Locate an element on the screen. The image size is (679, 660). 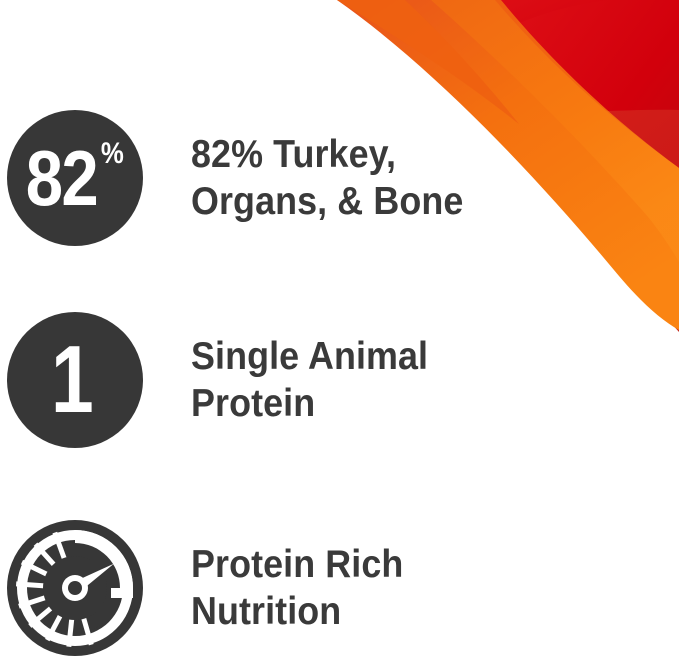
feature-caption: Single Animal Protein is located at coordinates (310, 380).